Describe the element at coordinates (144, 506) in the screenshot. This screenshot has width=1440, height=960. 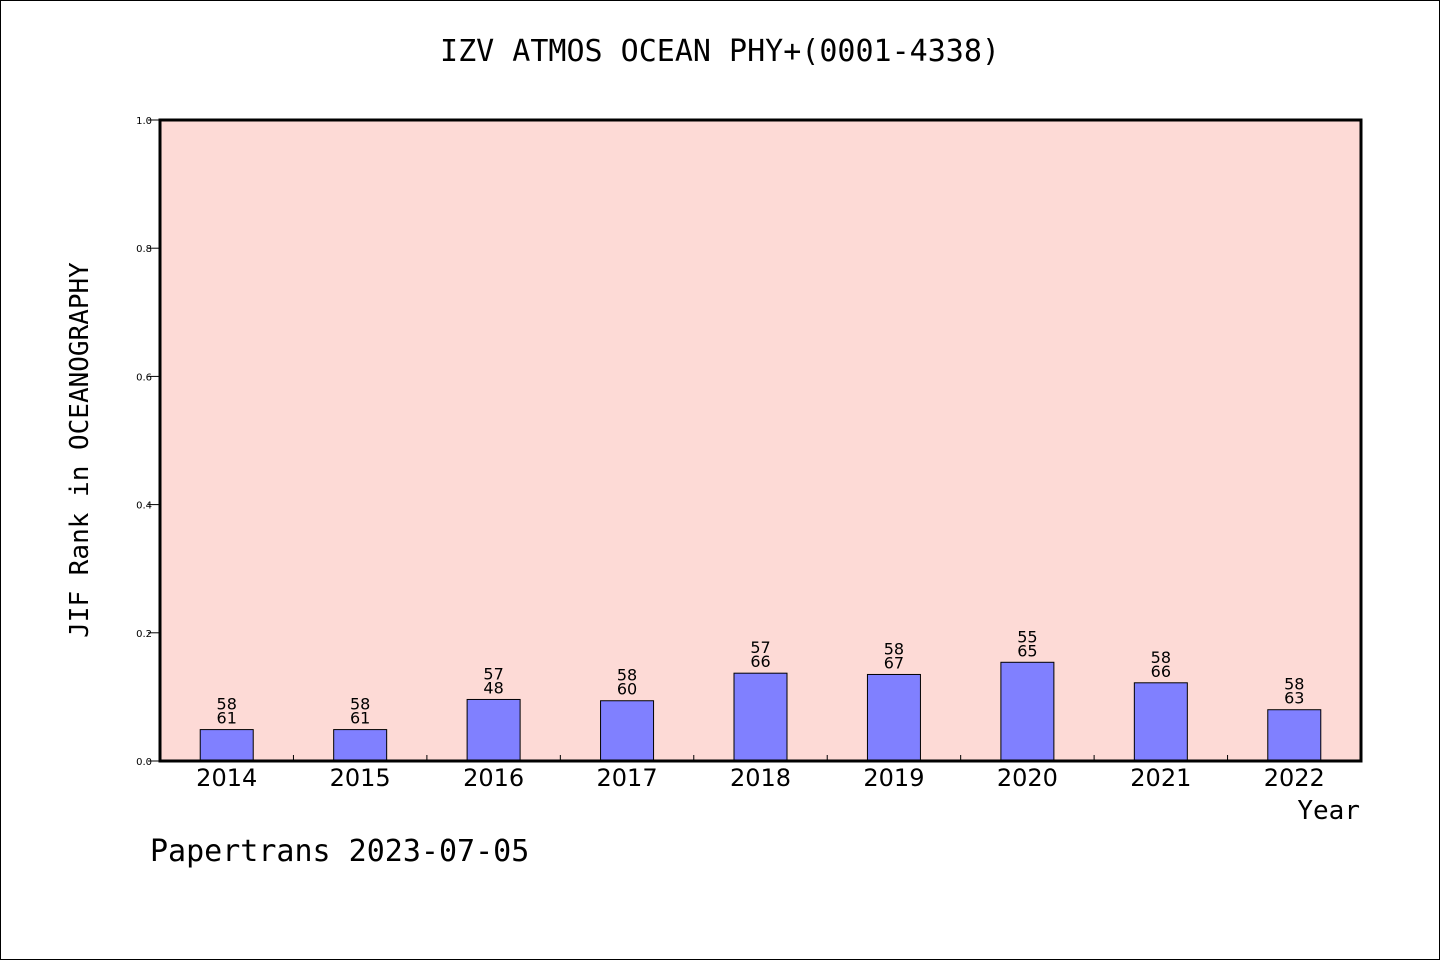
I see `y-tick-label: 0.4` at that location.